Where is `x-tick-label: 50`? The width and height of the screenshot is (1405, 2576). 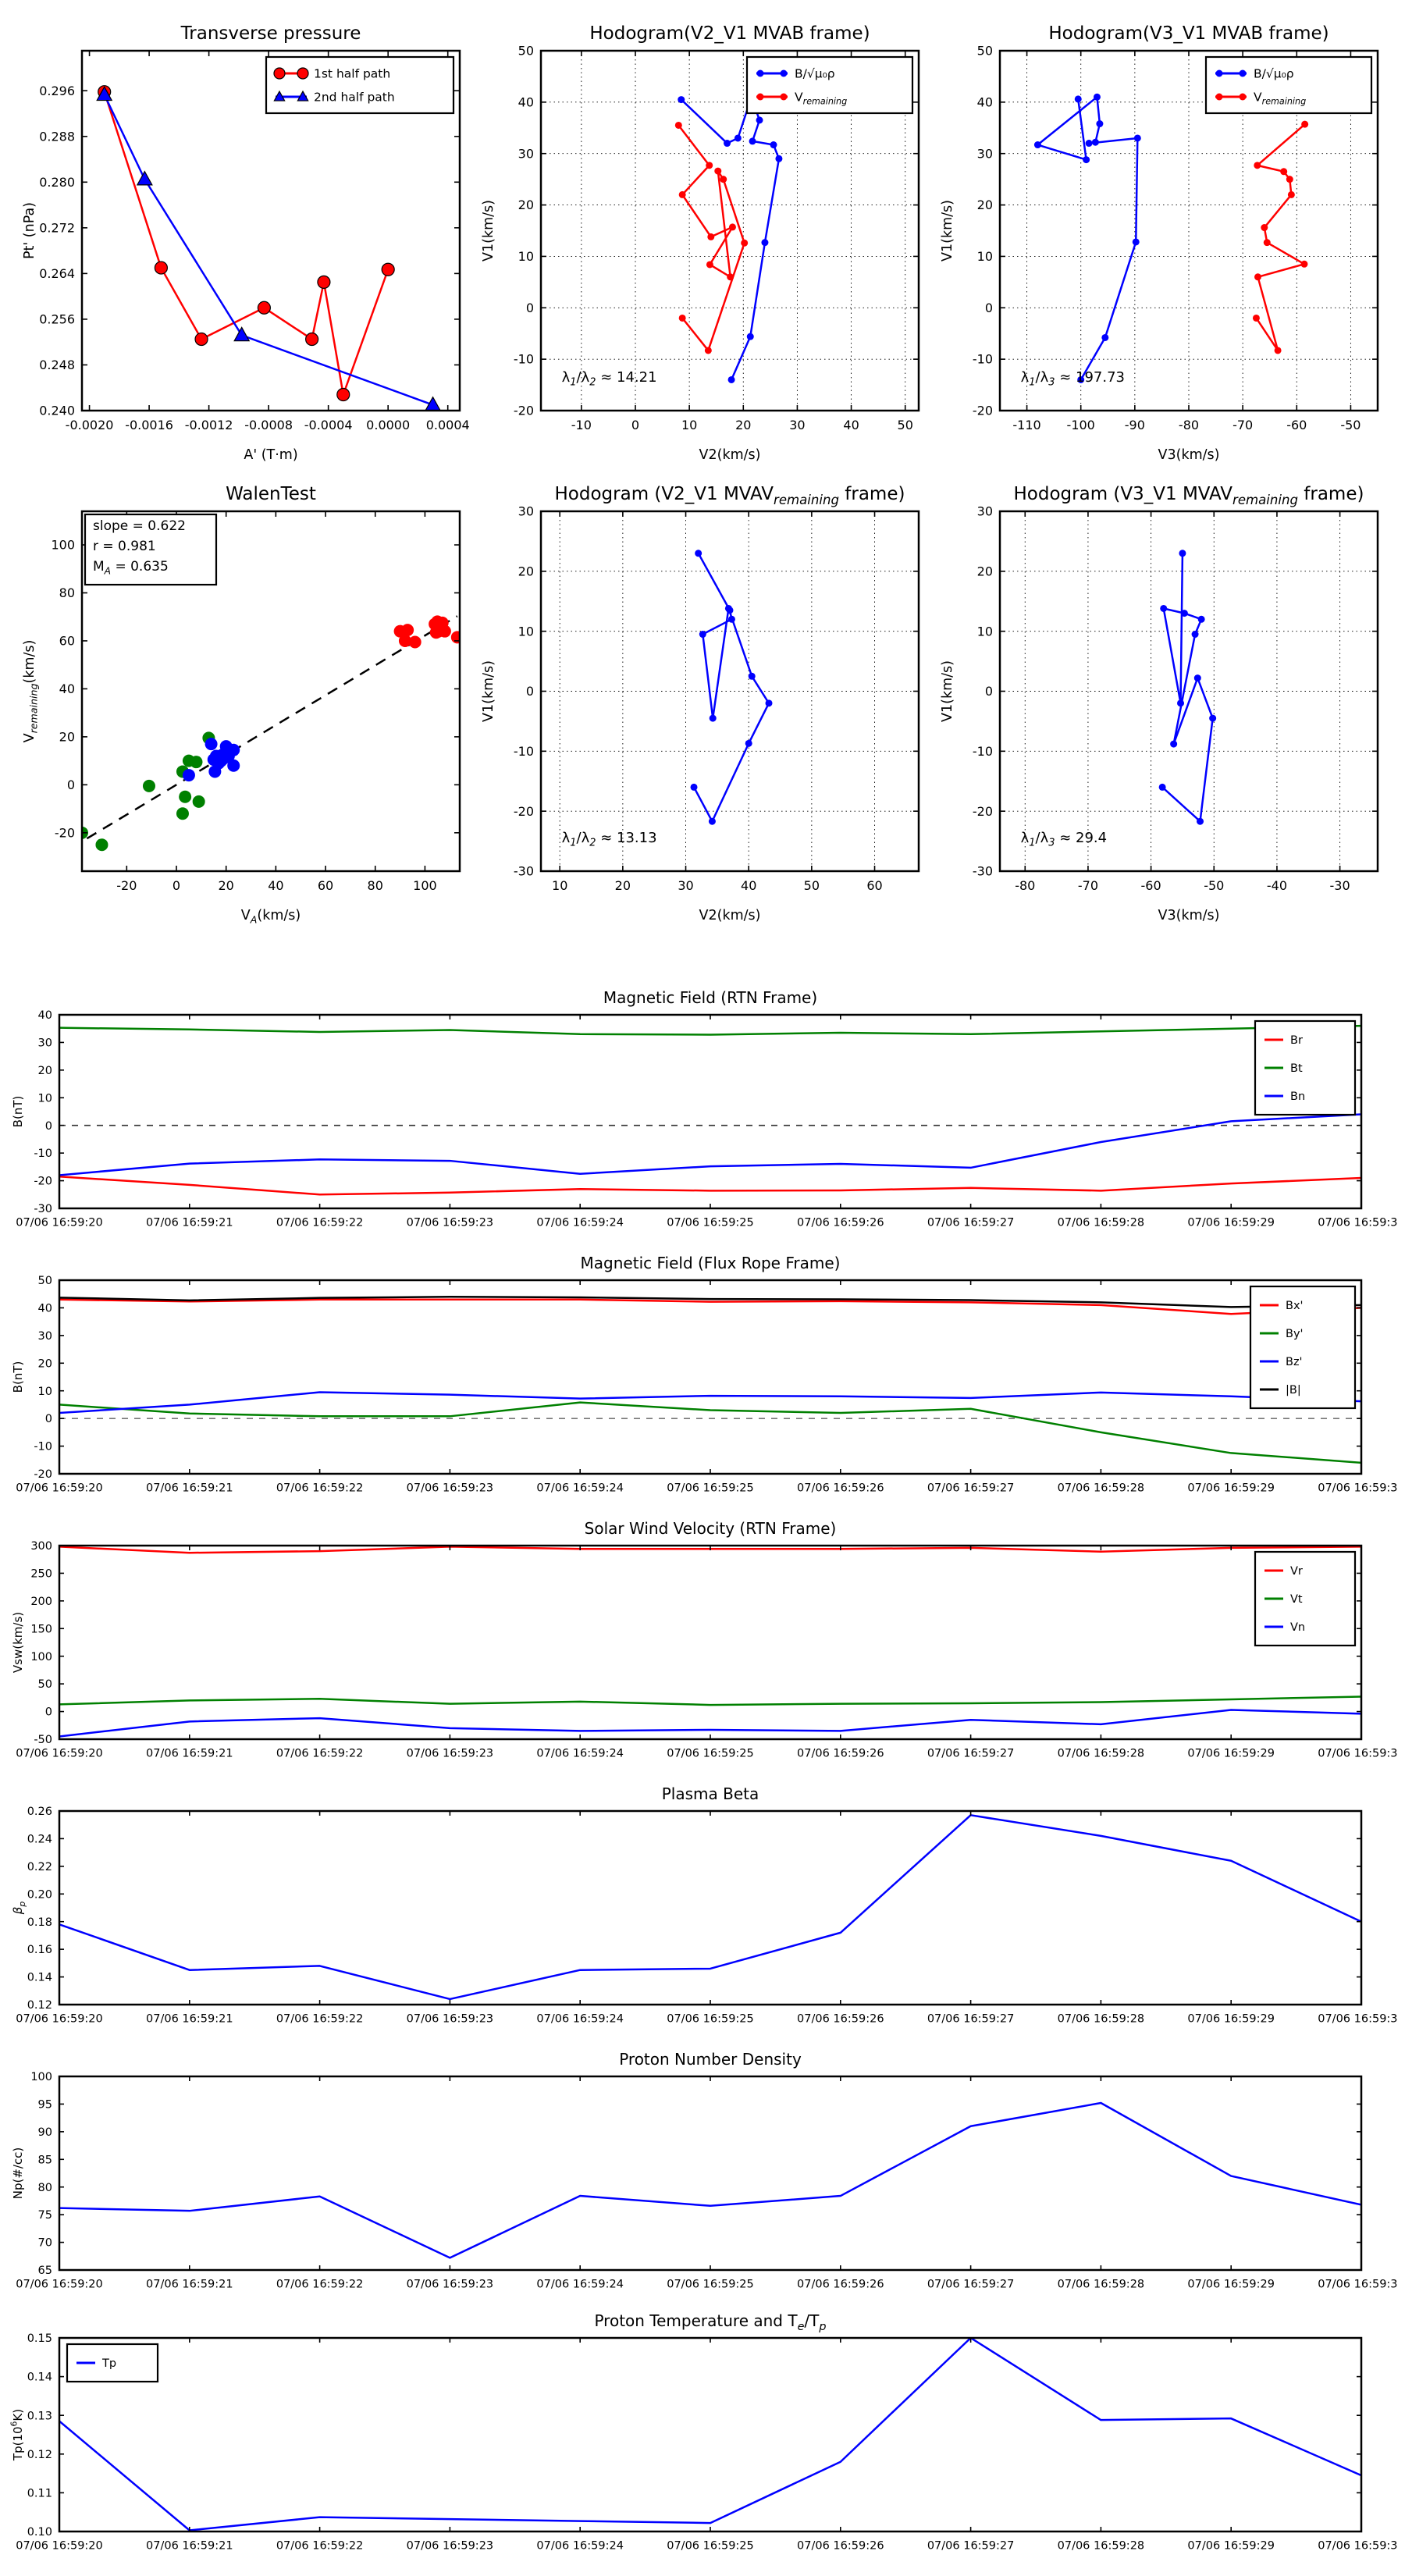 x-tick-label: 50 is located at coordinates (812, 885).